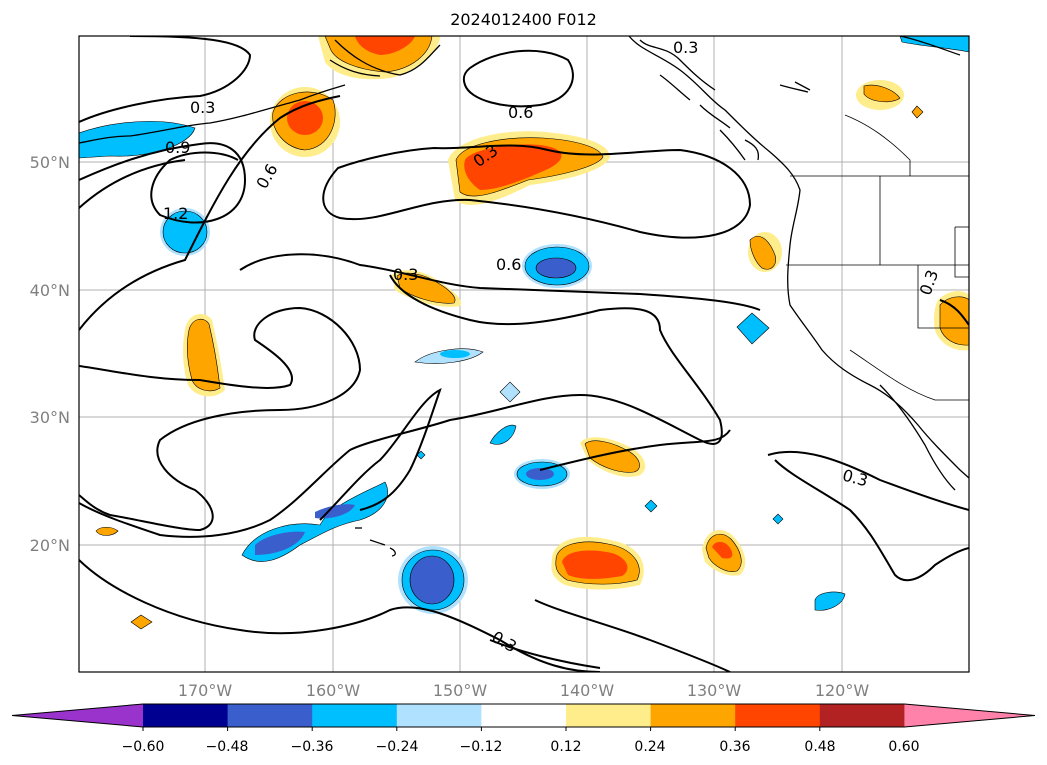  What do you see at coordinates (819, 747) in the screenshot?
I see `colorbar-tick: 0.48` at bounding box center [819, 747].